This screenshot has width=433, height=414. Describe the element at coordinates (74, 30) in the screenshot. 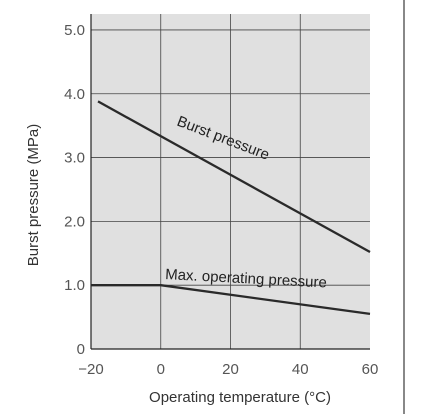

I see `y-tick-label-5-0: 5.0` at that location.